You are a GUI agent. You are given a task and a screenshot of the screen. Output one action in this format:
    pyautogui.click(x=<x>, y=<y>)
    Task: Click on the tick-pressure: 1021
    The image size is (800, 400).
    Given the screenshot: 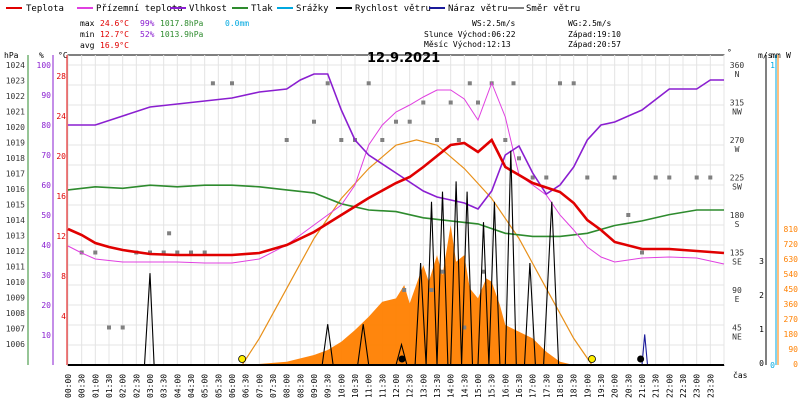 What is the action you would take?
    pyautogui.click(x=15, y=112)
    